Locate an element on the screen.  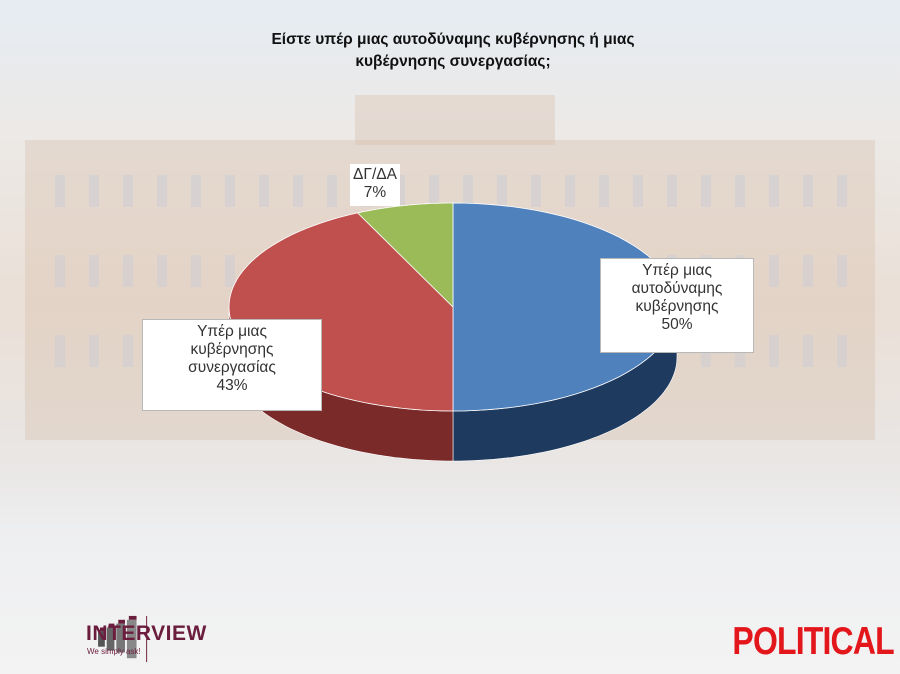
interview-logo-tagline: We simply ask! is located at coordinates (114, 651).